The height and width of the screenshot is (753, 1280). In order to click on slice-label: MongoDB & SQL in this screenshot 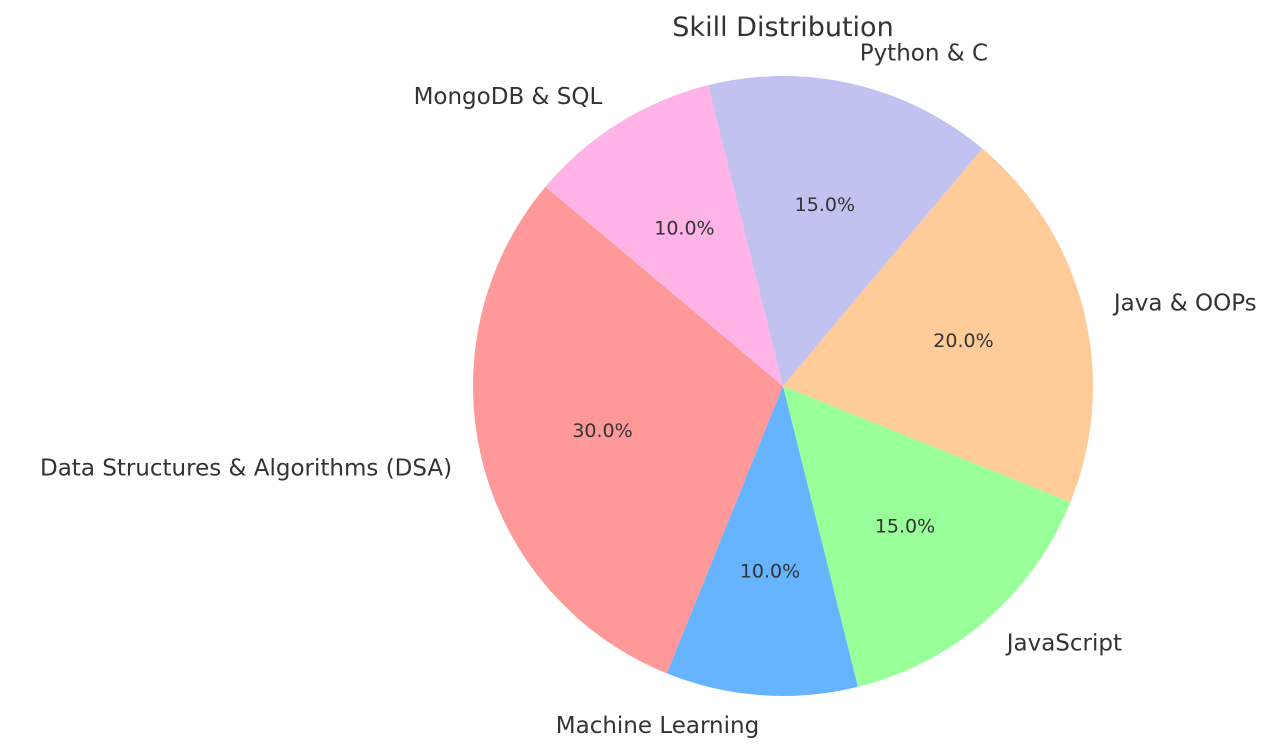, I will do `click(508, 97)`.